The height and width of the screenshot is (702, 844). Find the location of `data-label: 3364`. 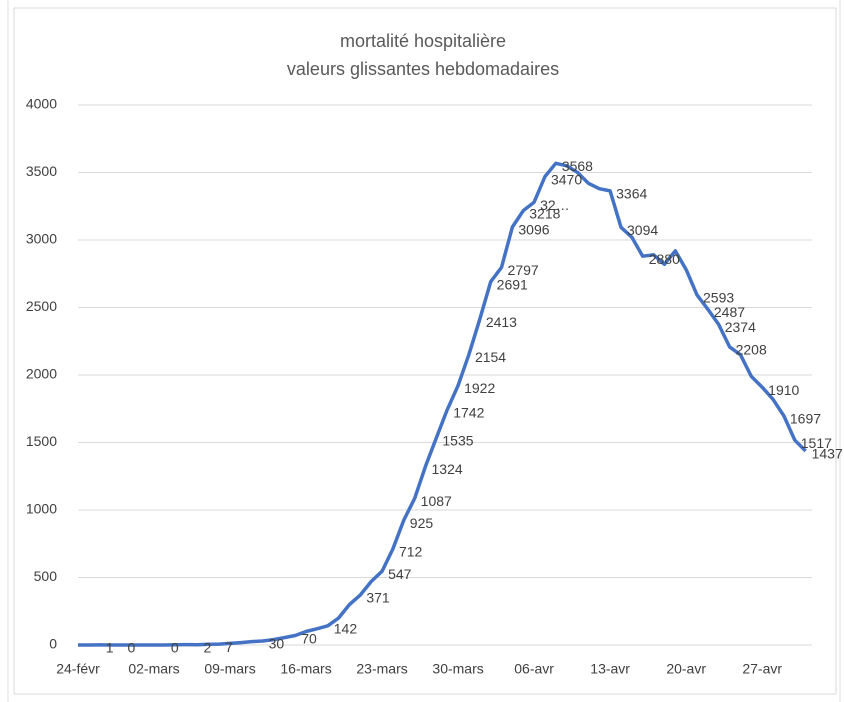

data-label: 3364 is located at coordinates (631, 194).